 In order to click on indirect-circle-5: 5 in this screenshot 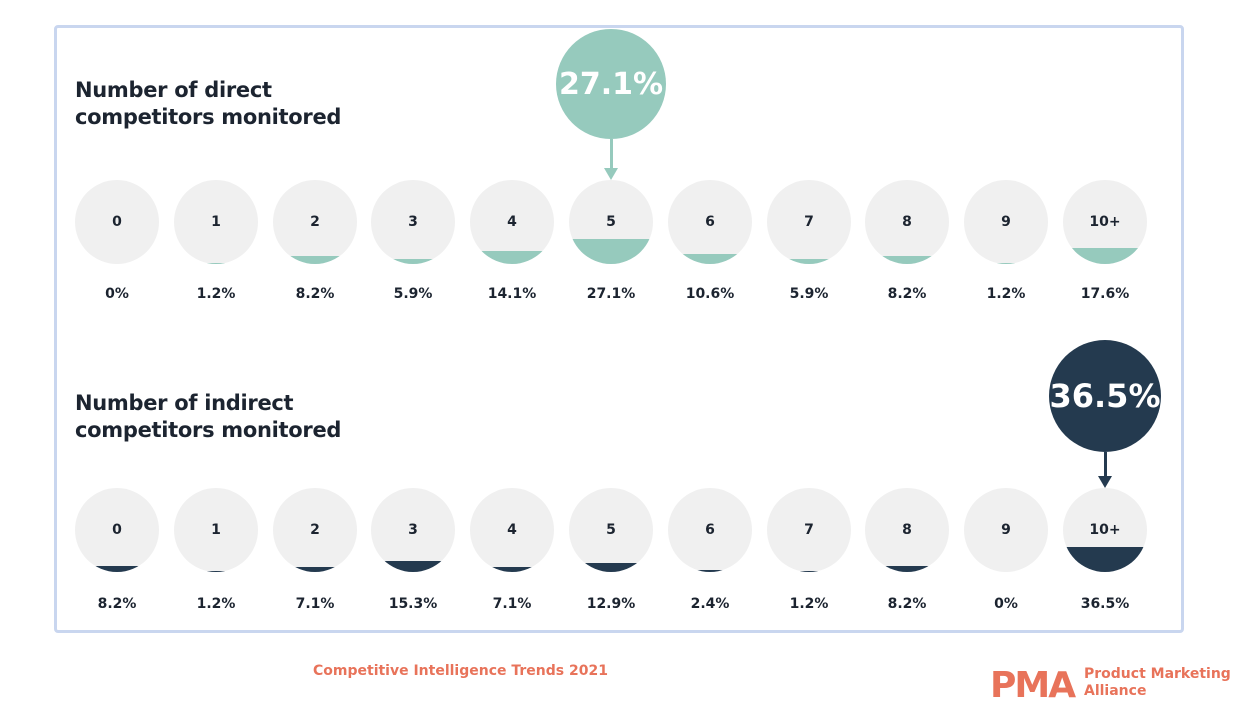, I will do `click(611, 530)`.